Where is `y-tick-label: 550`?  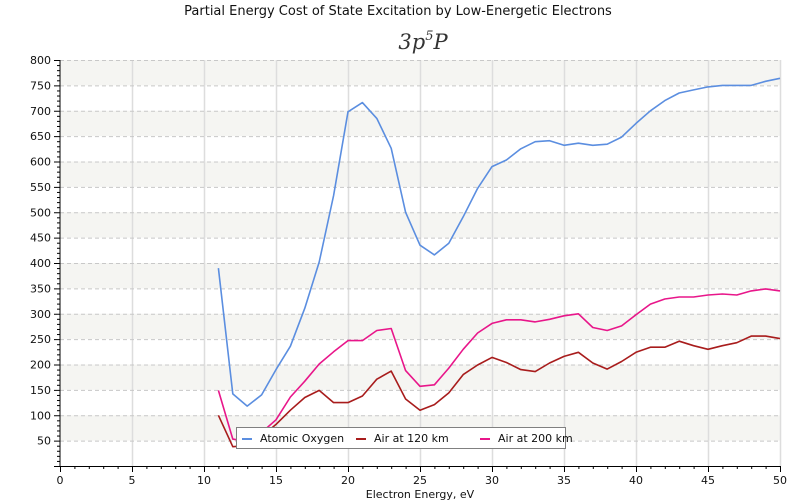 y-tick-label: 550 is located at coordinates (40, 187).